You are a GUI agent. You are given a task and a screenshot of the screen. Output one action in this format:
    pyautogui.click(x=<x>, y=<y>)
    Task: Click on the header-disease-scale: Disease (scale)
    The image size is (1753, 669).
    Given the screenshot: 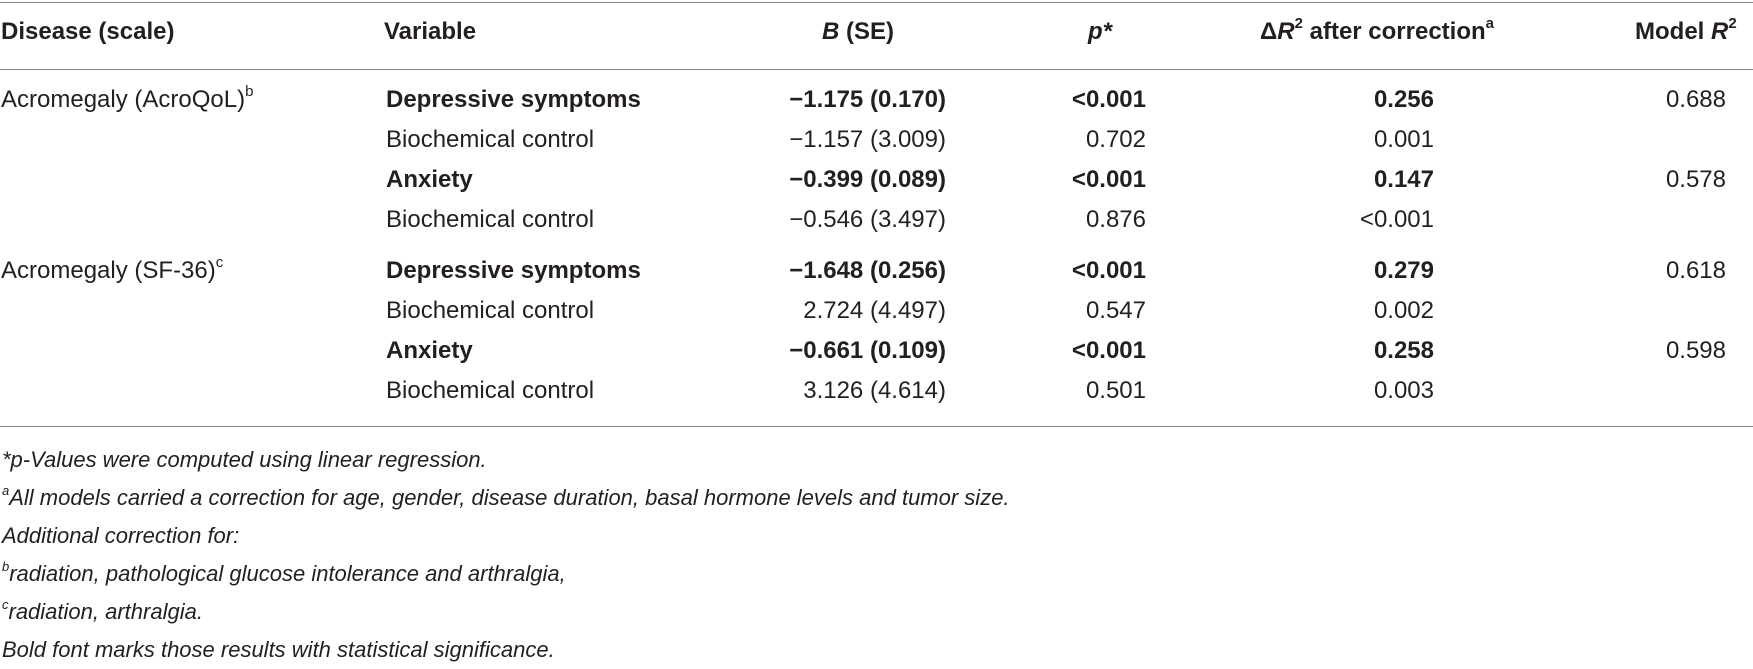 What is the action you would take?
    pyautogui.click(x=88, y=31)
    